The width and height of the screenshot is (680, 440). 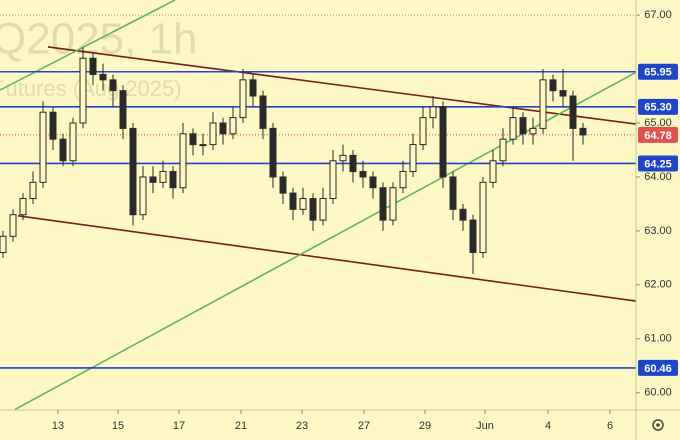 What do you see at coordinates (658, 285) in the screenshot?
I see `y-tick-label: 62.00` at bounding box center [658, 285].